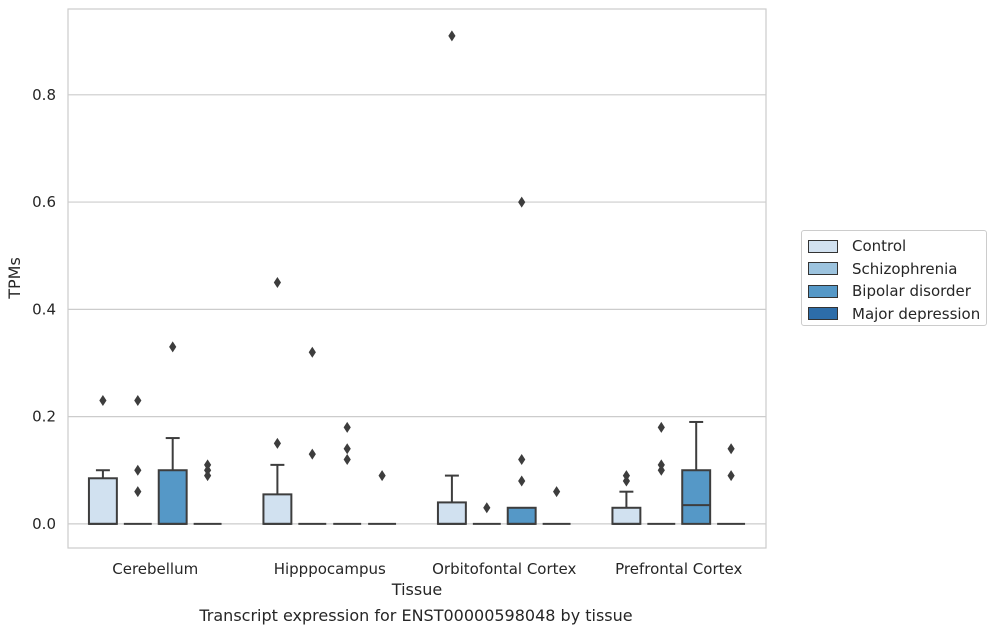 The image size is (997, 634). What do you see at coordinates (330, 569) in the screenshot?
I see `x-tick-label: Hipppocampus` at bounding box center [330, 569].